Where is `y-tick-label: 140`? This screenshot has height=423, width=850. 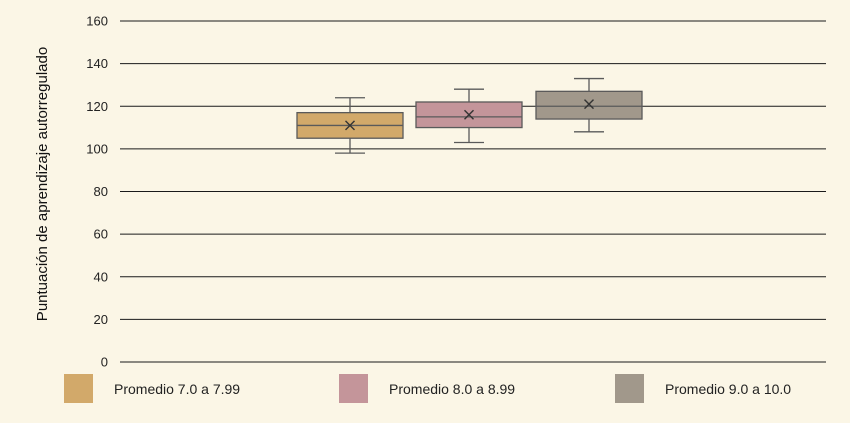 y-tick-label: 140 is located at coordinates (97, 63).